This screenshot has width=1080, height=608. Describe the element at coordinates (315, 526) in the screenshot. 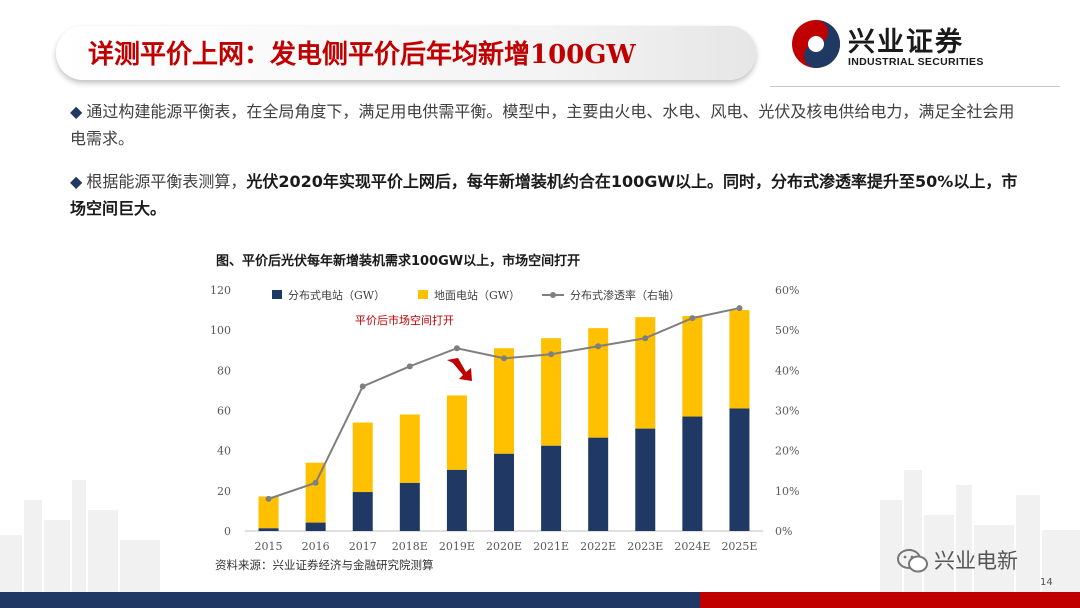

I see `bar-distributed-2016` at that location.